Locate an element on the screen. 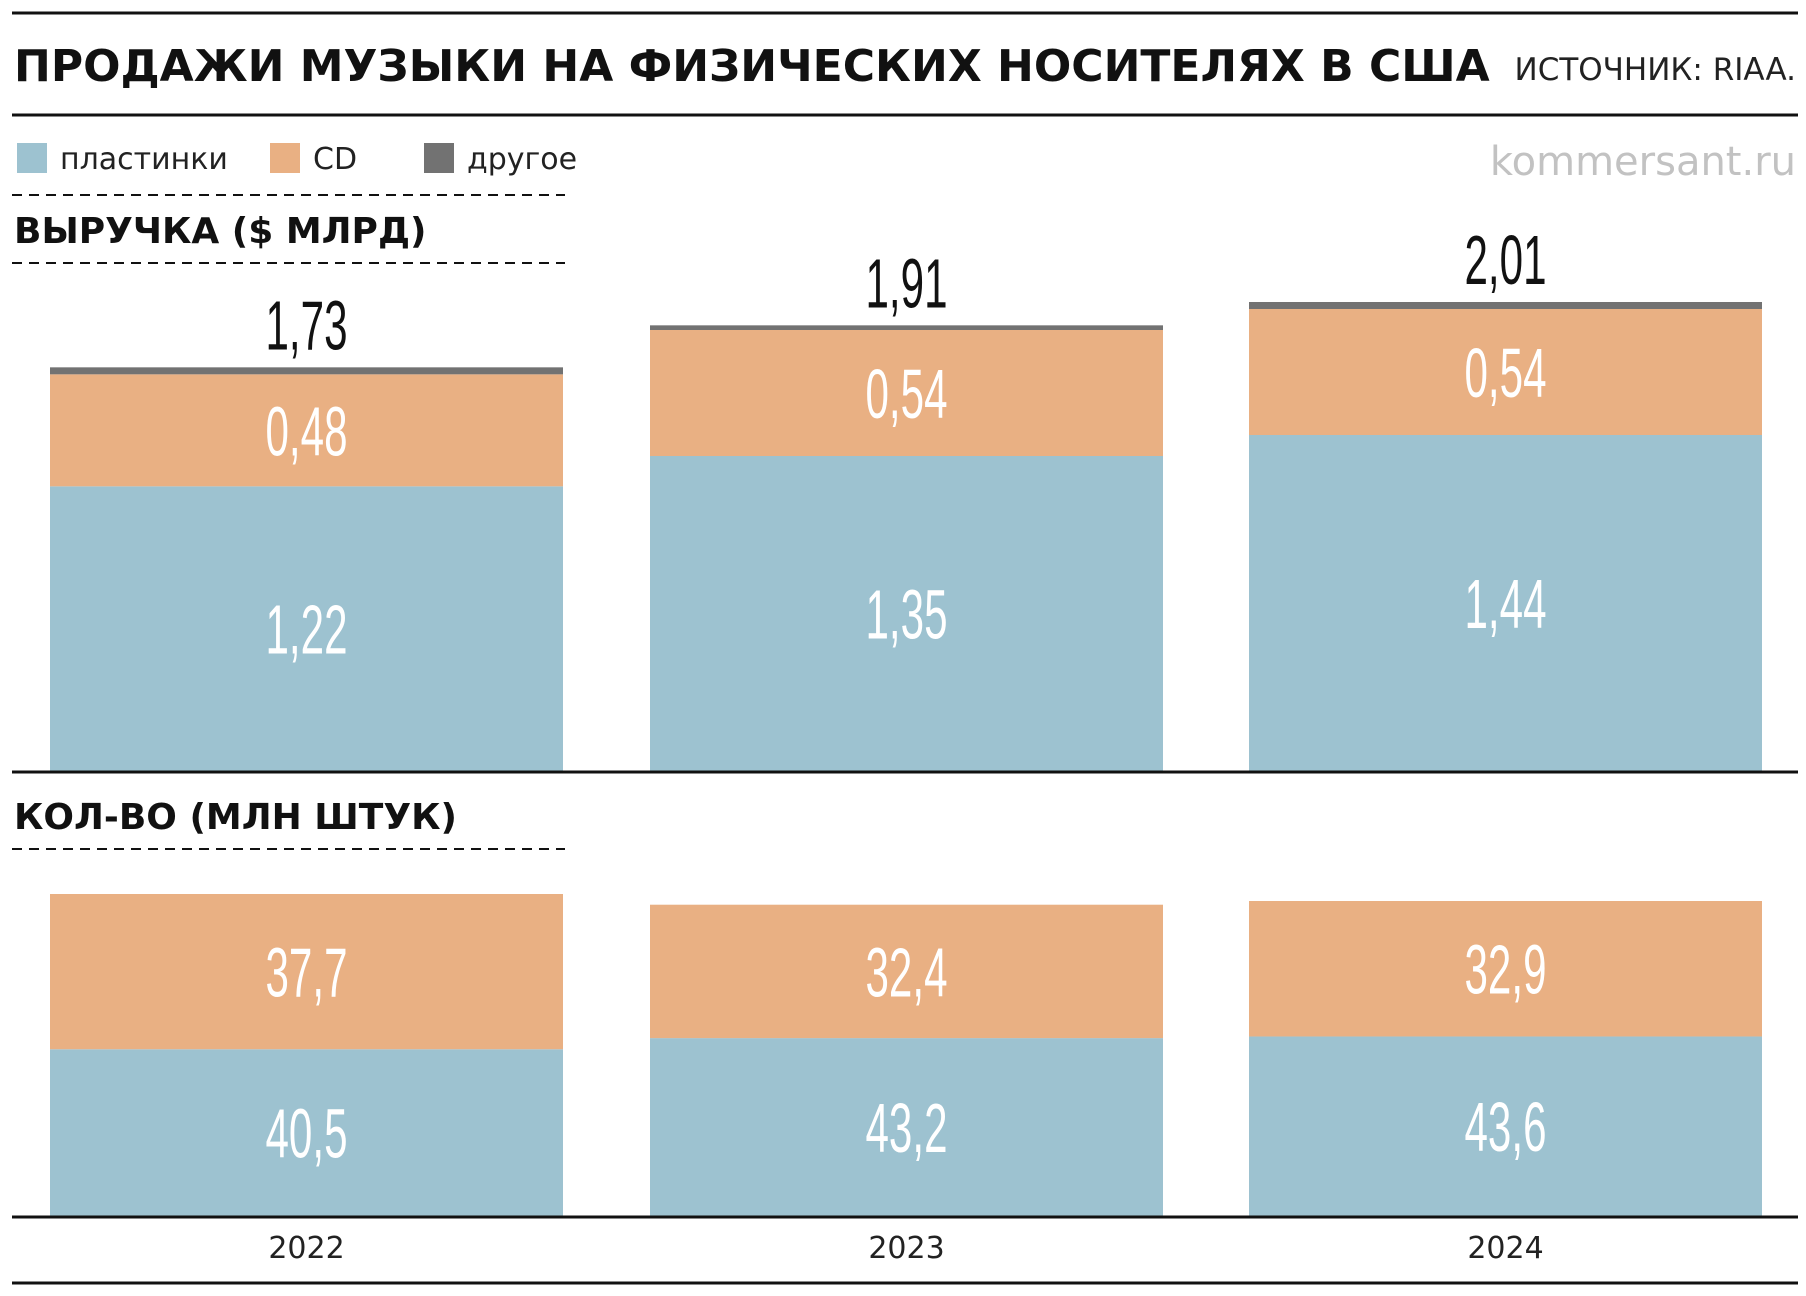 The height and width of the screenshot is (1296, 1806). data-label-cd-2023: 0,54 is located at coordinates (907, 394).